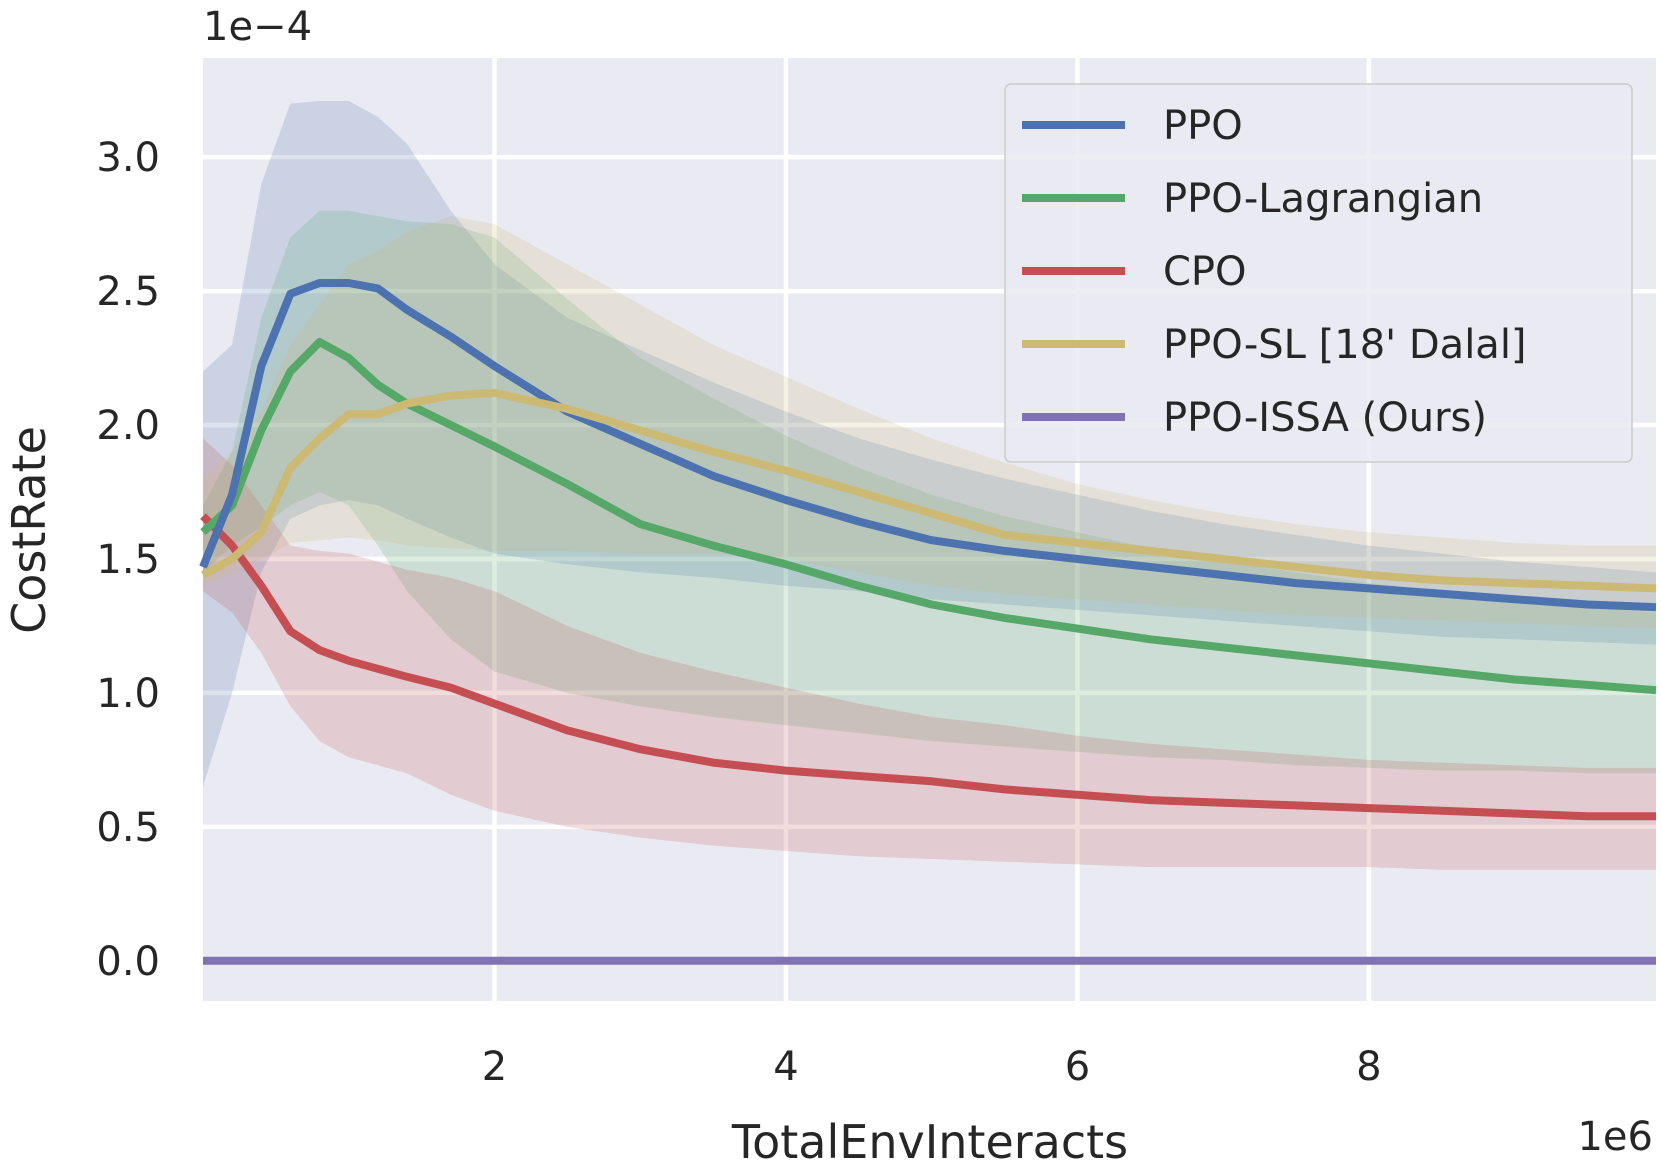 The height and width of the screenshot is (1165, 1661). Describe the element at coordinates (29, 530) in the screenshot. I see `y-axis-label: CostRate` at that location.